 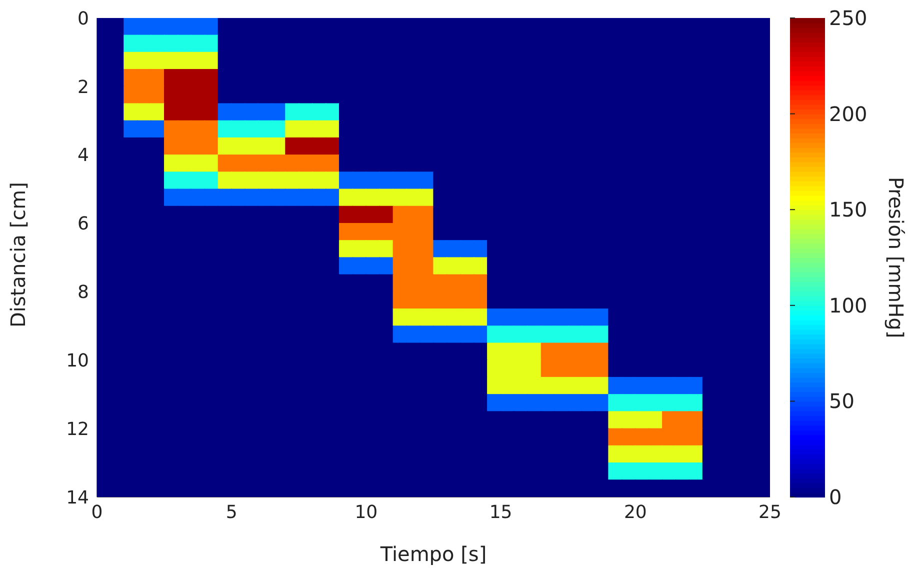 What do you see at coordinates (770, 512) in the screenshot?
I see `x-tick-label: 25` at bounding box center [770, 512].